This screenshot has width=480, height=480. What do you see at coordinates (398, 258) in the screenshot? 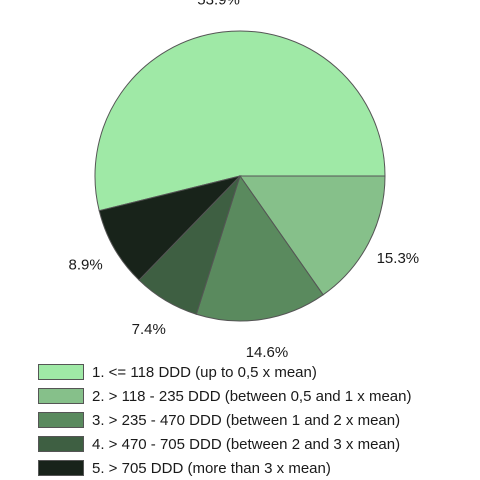
I see `slice-value-label: 15.3%` at bounding box center [398, 258].